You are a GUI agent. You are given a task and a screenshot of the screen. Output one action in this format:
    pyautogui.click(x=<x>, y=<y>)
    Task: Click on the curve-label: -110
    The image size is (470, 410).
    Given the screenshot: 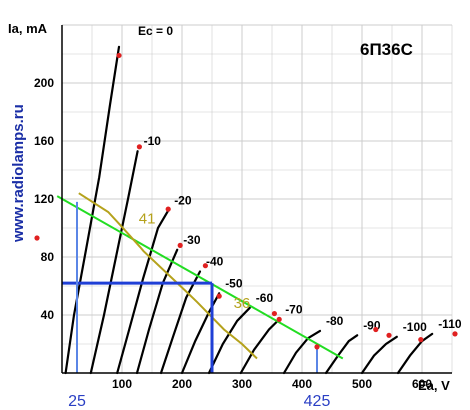 What is the action you would take?
    pyautogui.click(x=450, y=324)
    